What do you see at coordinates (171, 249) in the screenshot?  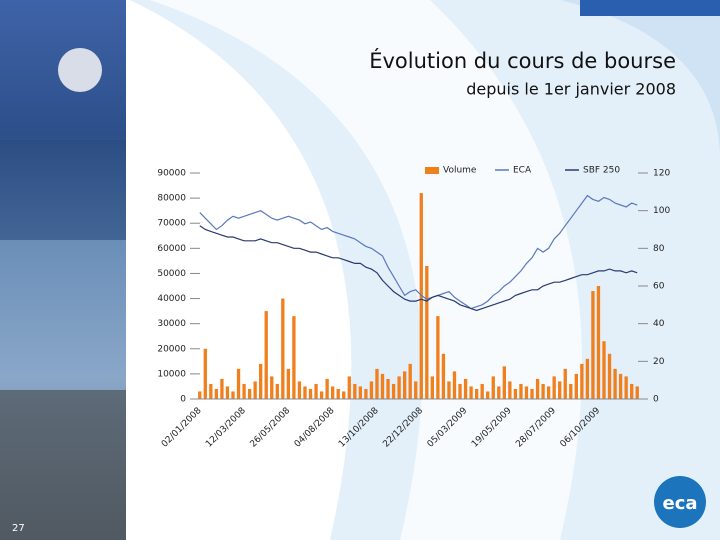 I see `y-tick-label: 60000` at bounding box center [171, 249].